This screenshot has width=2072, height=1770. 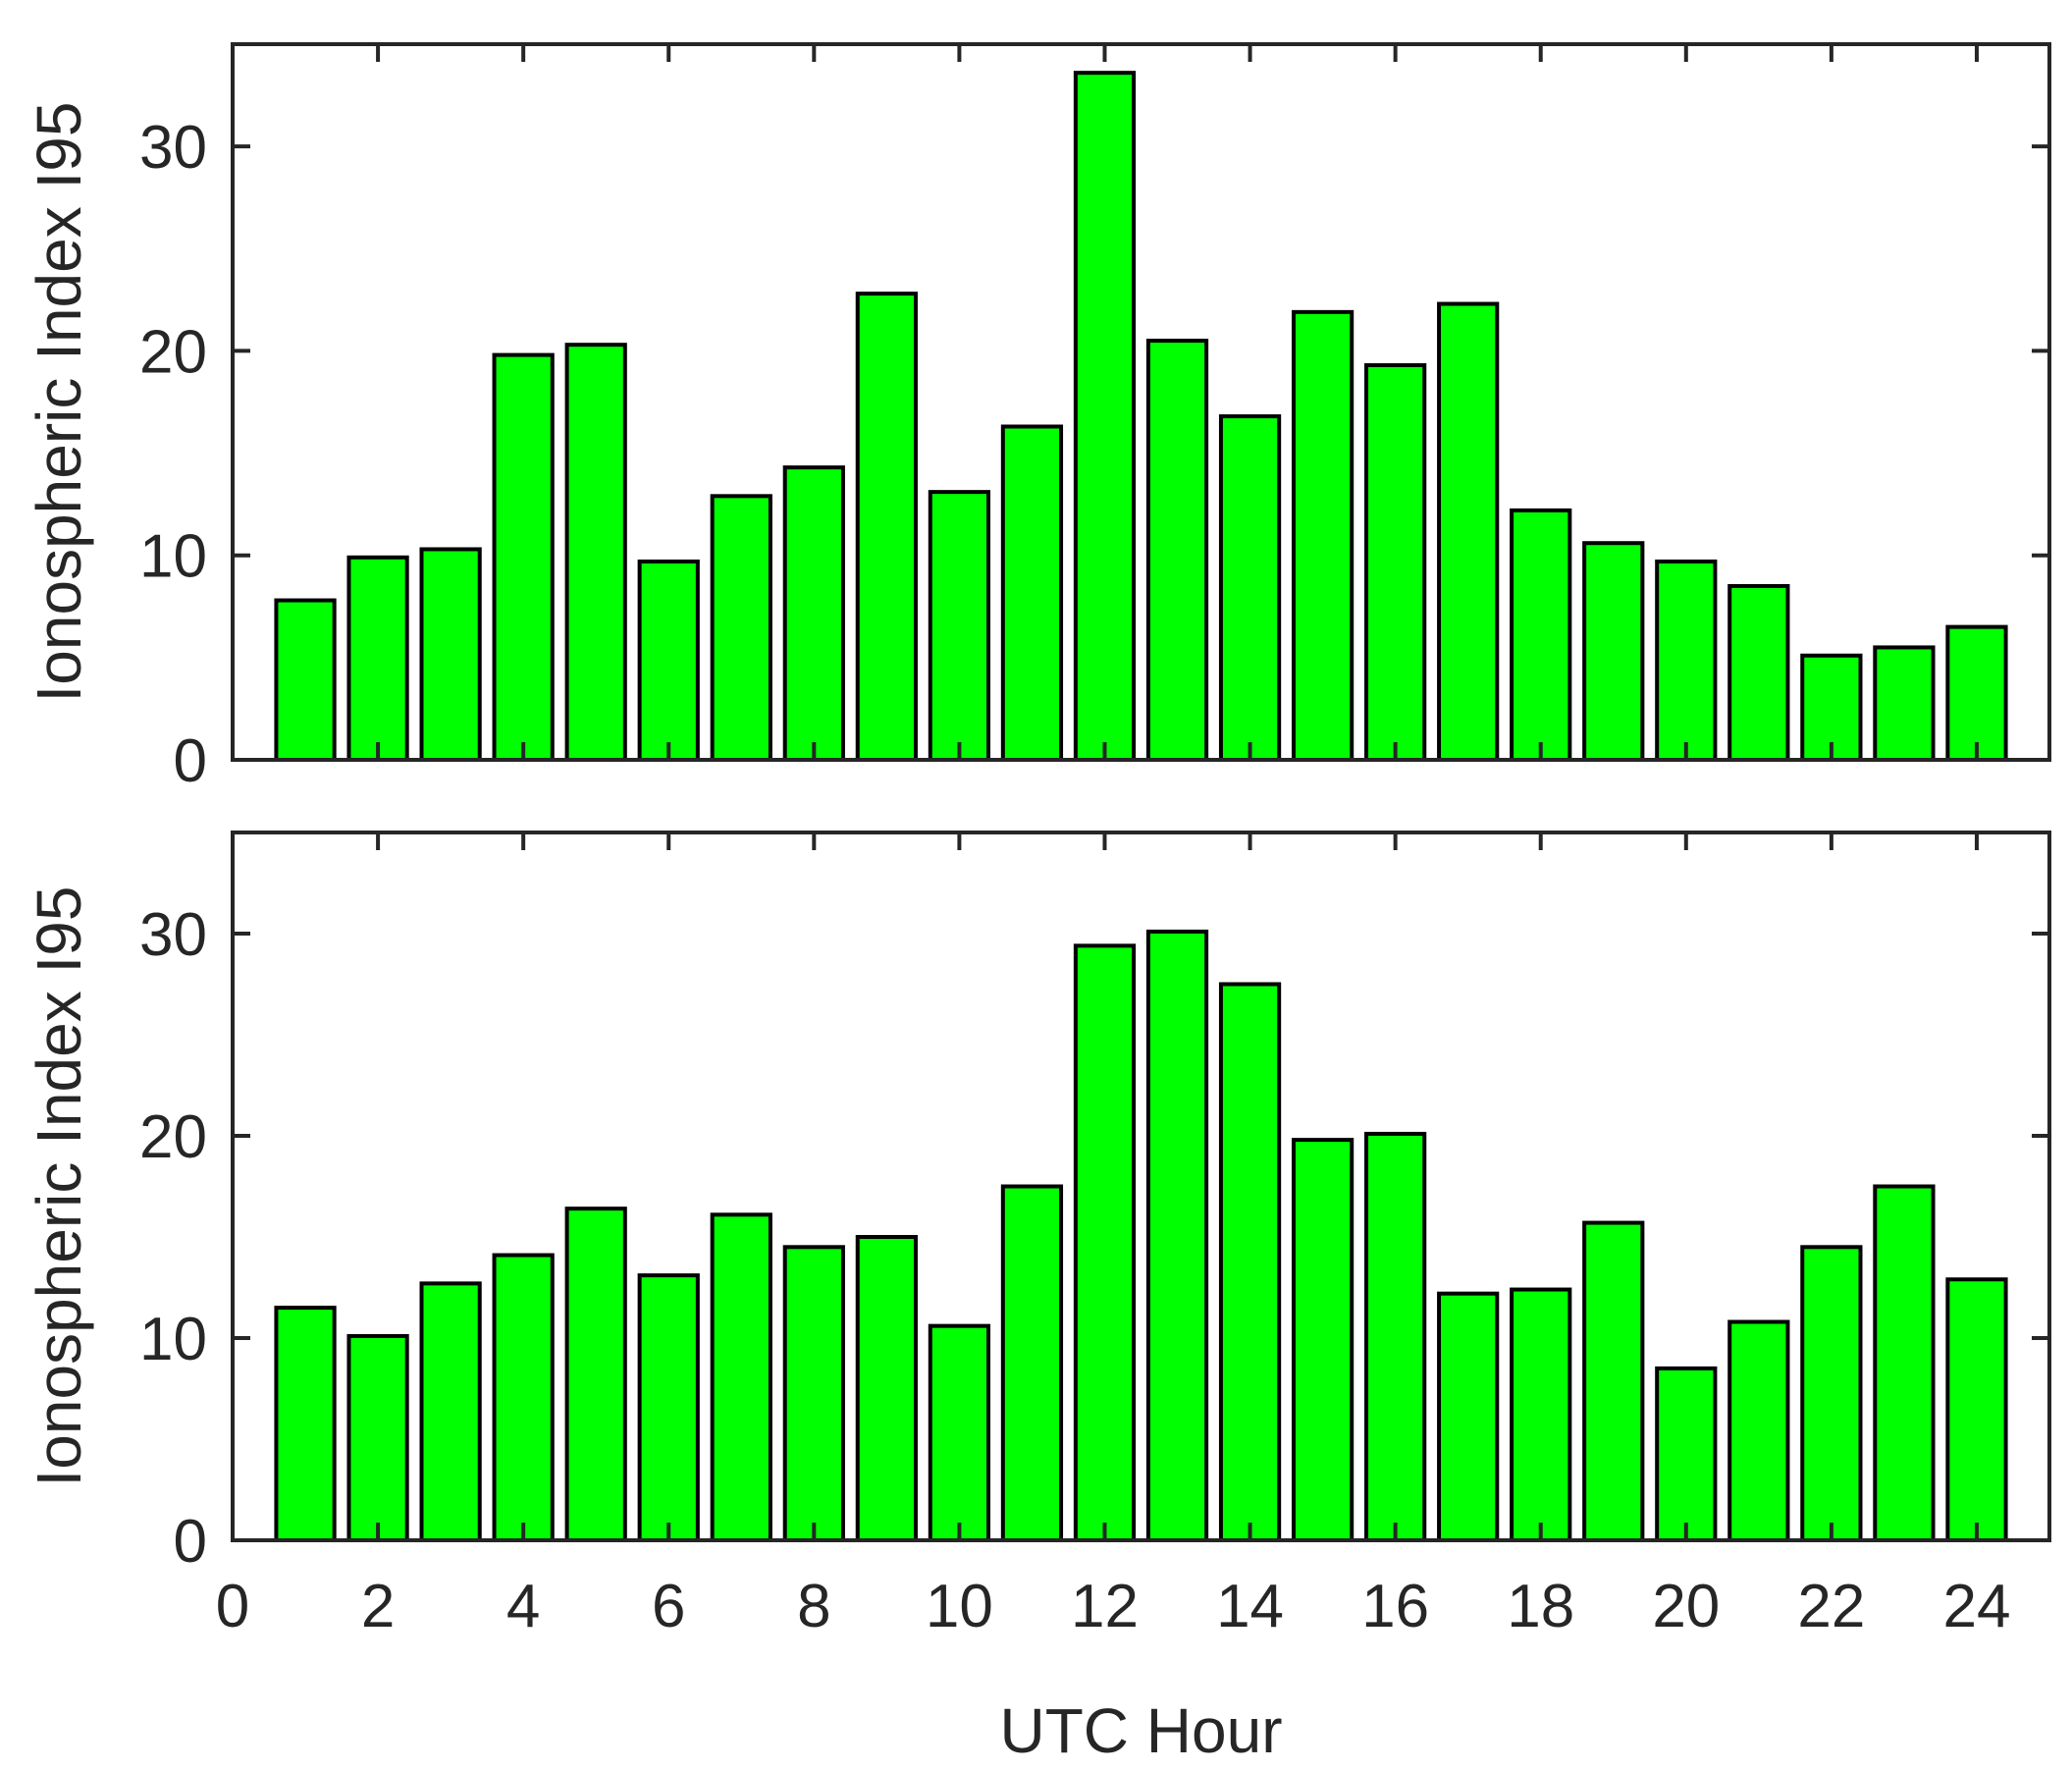 I want to click on x-tick-label: 16, so click(x=1395, y=1607).